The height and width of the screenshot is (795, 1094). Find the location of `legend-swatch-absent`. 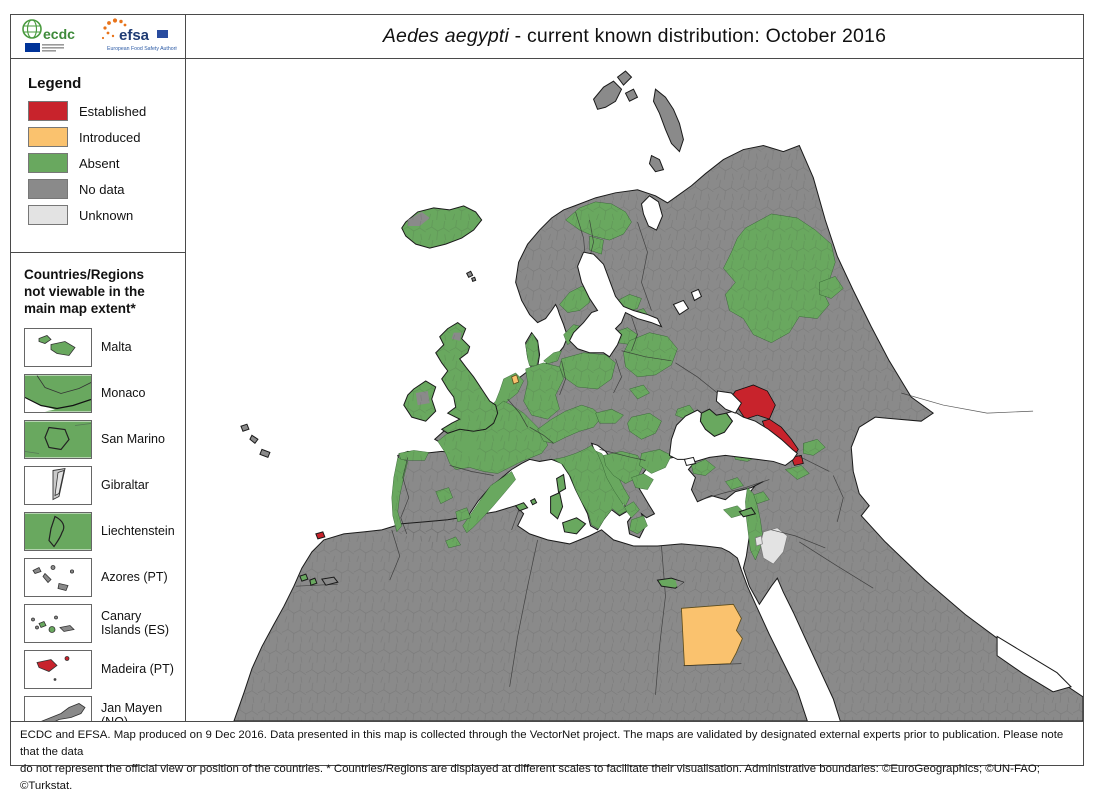

legend-swatch-absent is located at coordinates (48, 163).